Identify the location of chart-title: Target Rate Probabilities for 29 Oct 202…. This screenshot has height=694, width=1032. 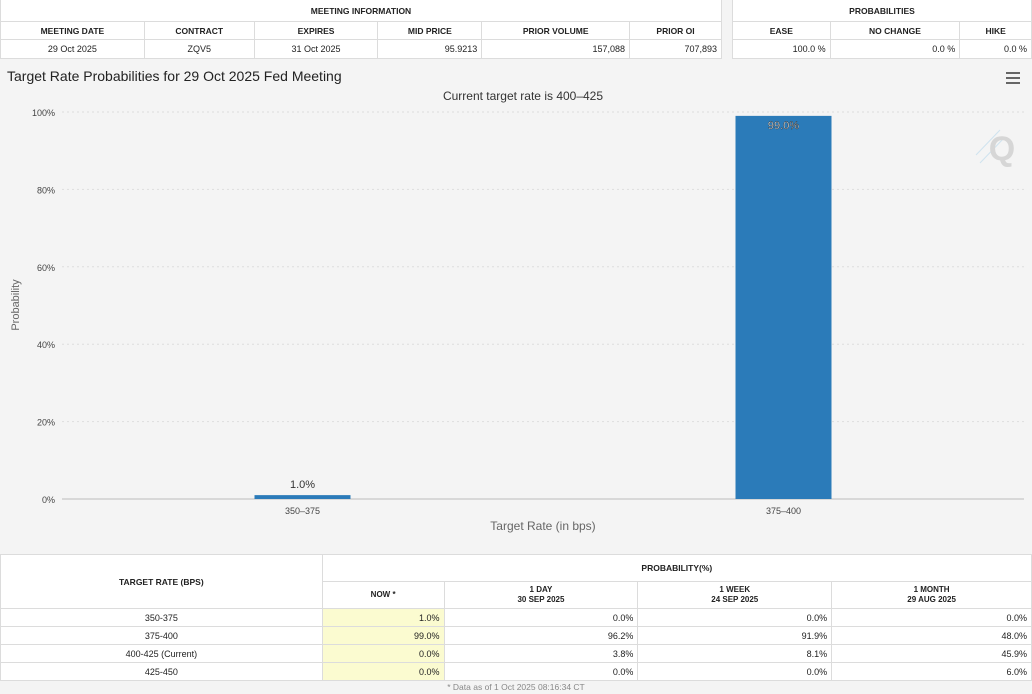
(174, 76).